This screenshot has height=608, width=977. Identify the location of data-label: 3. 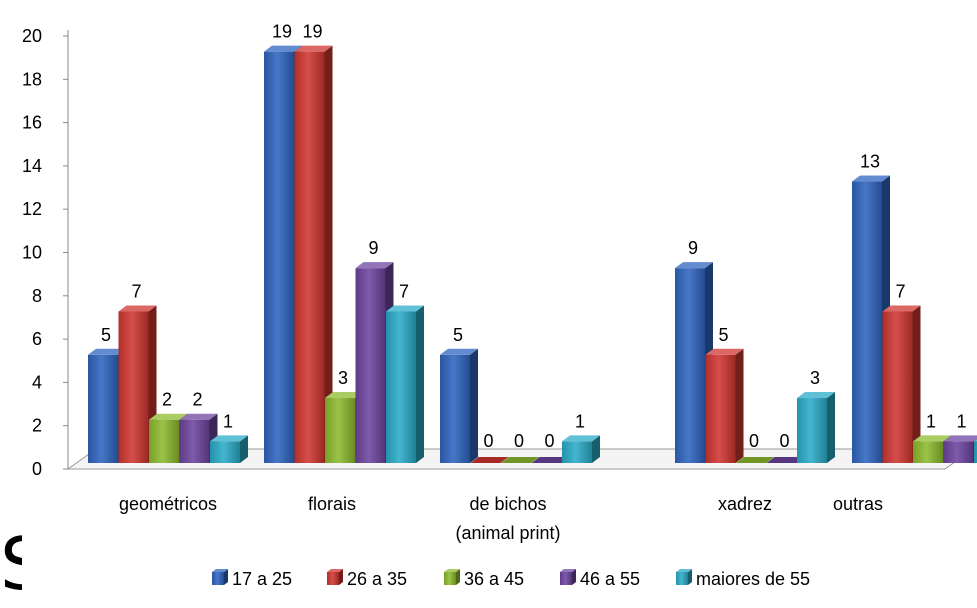
(343, 378).